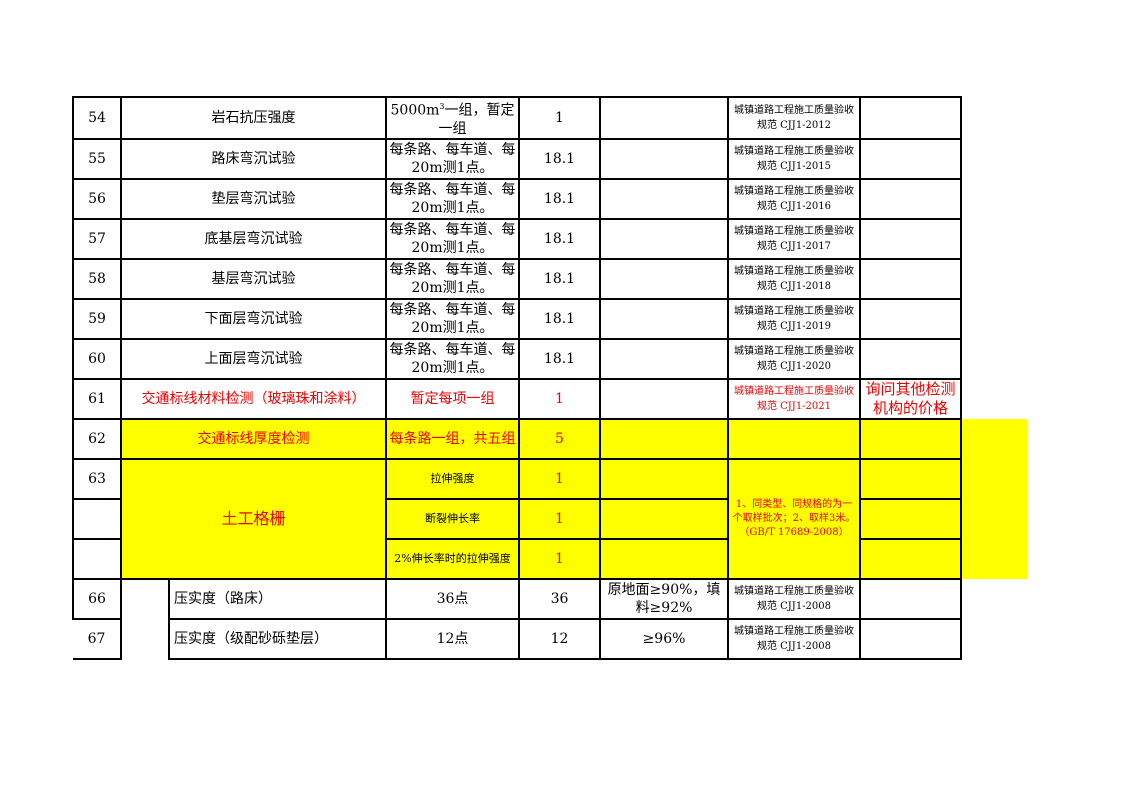  I want to click on row-number: 57, so click(97, 238).